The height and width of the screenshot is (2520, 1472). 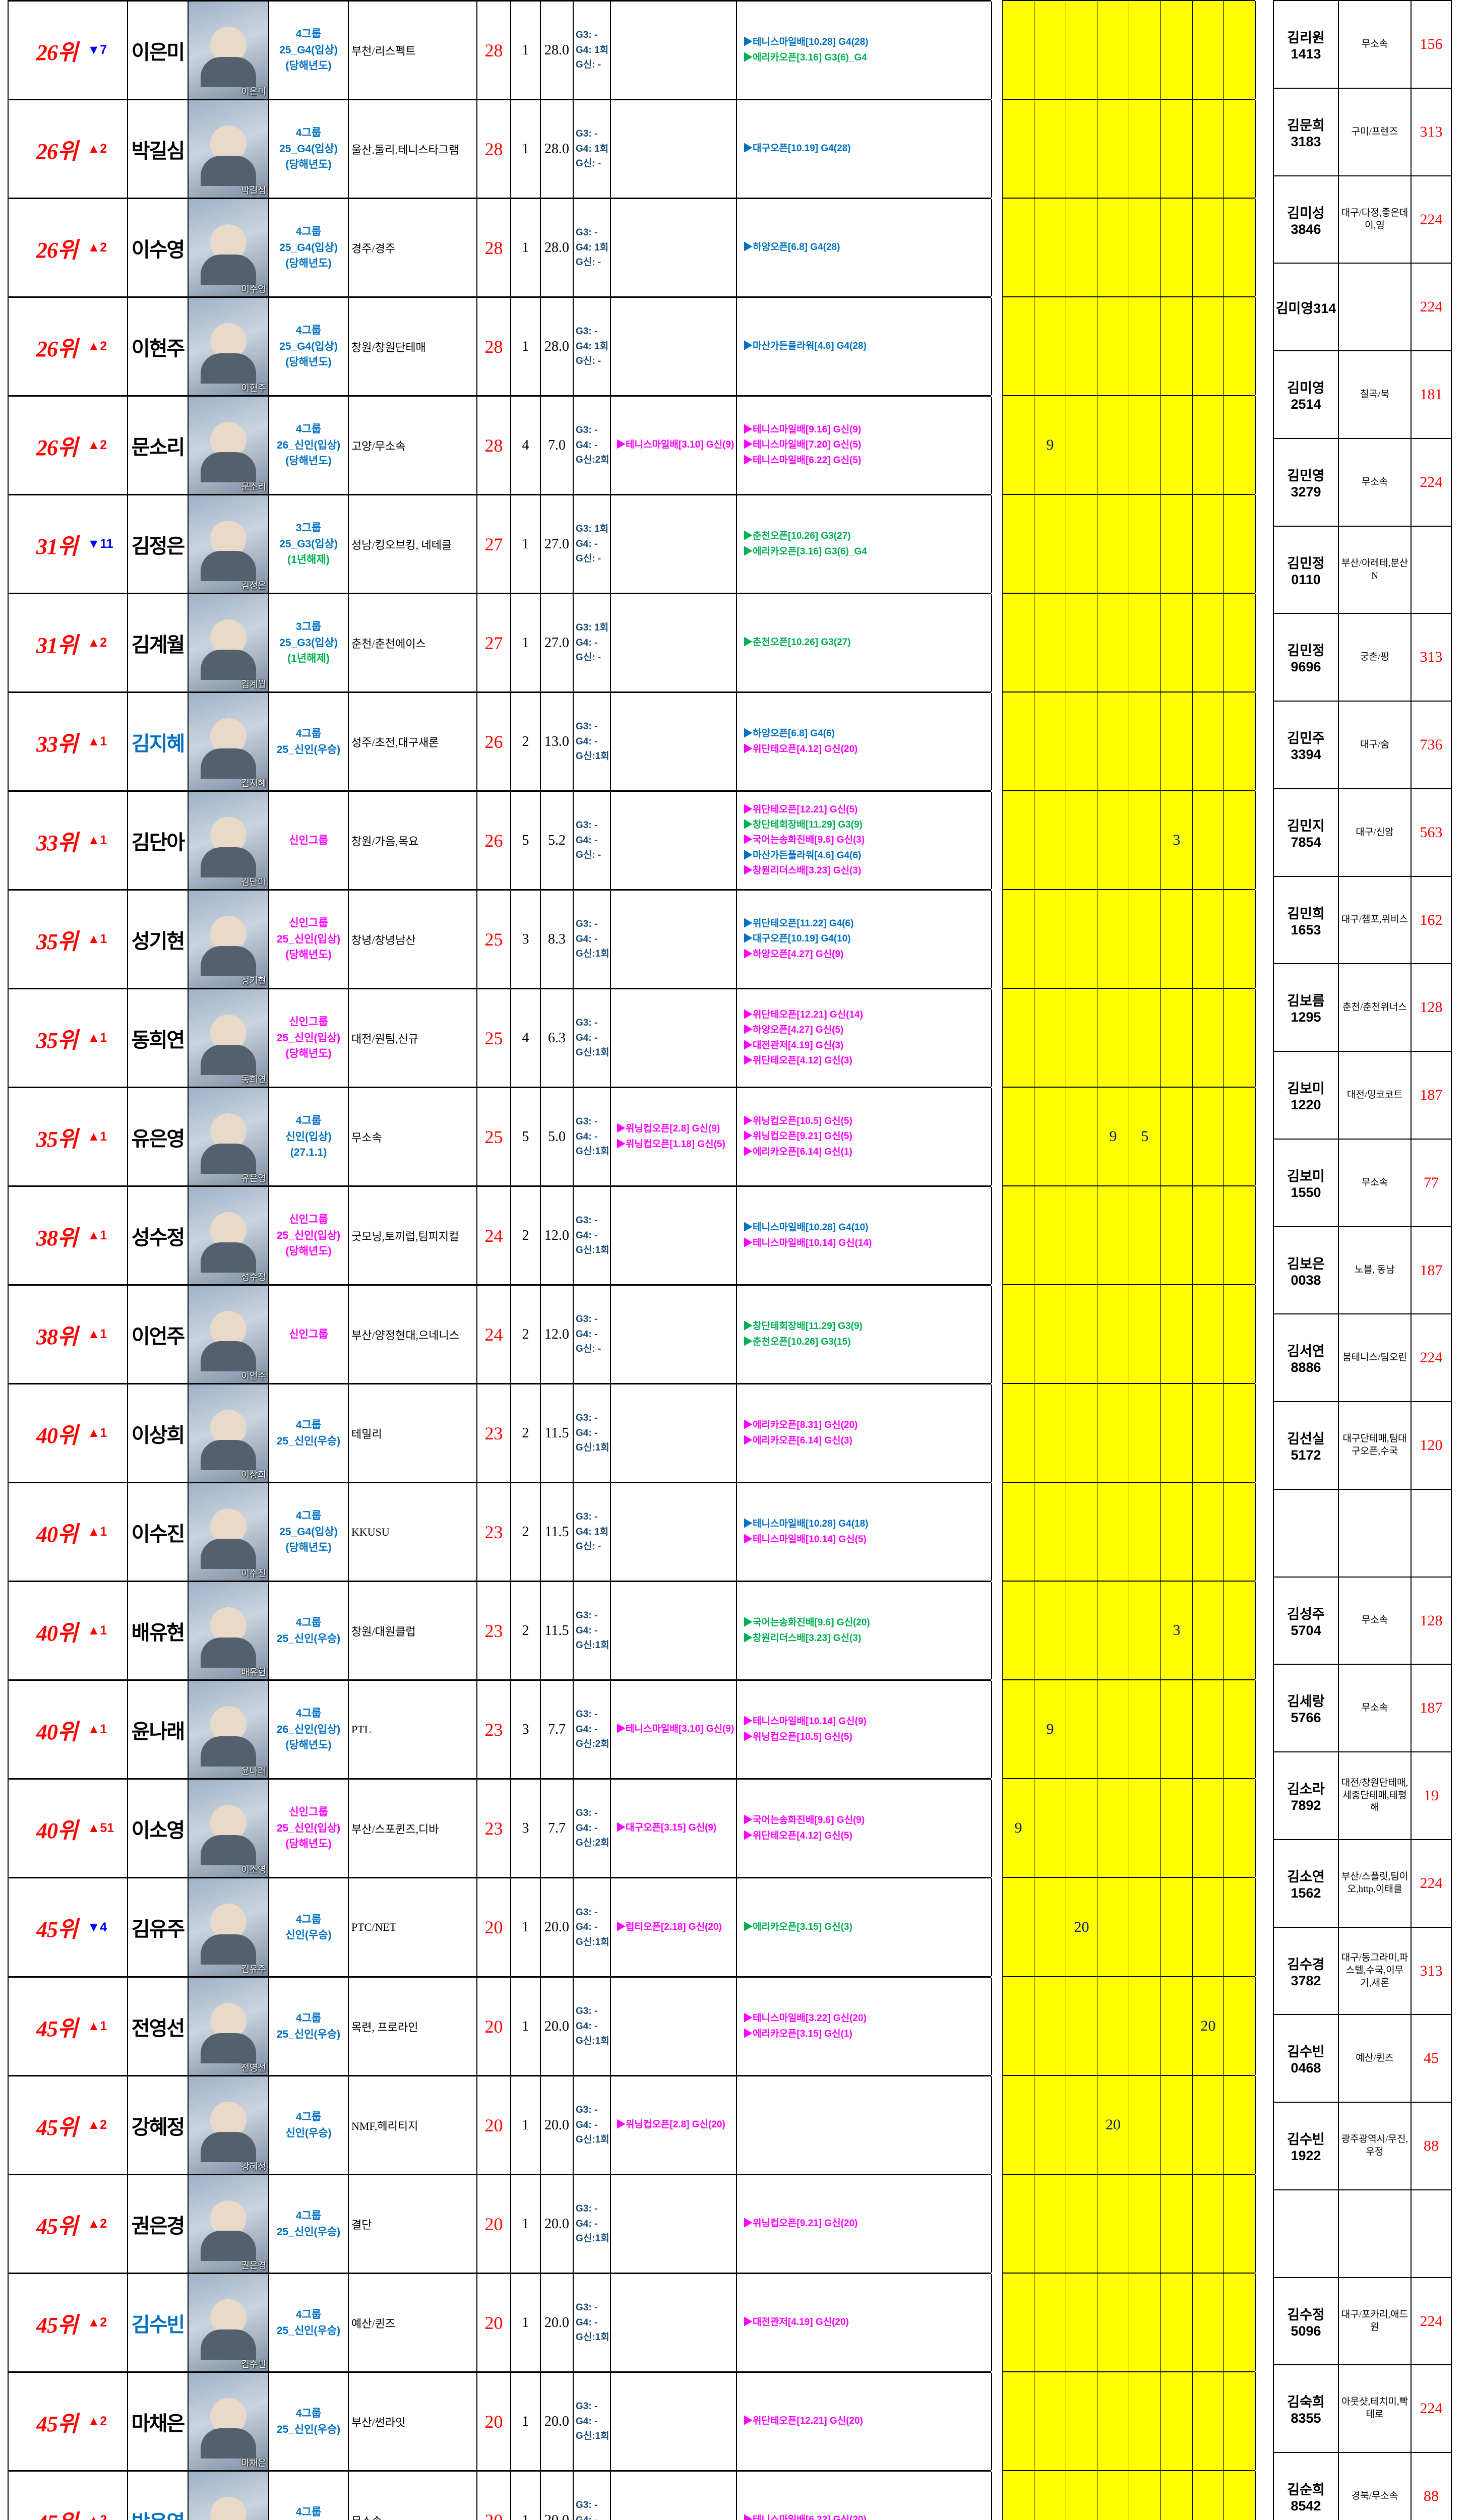 I want to click on points-value: 28, so click(x=494, y=149).